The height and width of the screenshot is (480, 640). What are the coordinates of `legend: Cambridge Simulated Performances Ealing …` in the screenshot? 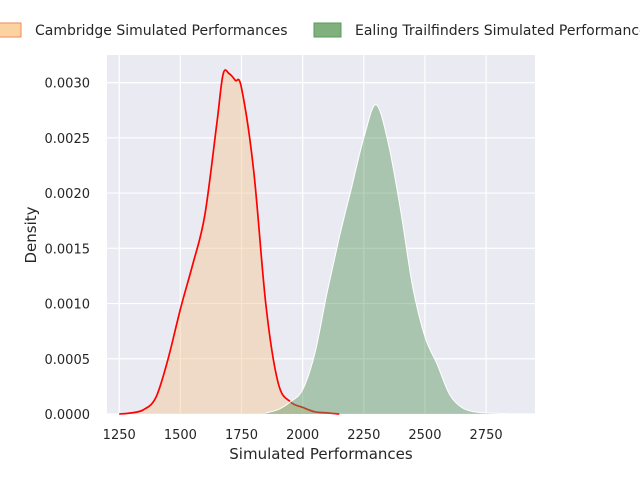 It's located at (320, 30).